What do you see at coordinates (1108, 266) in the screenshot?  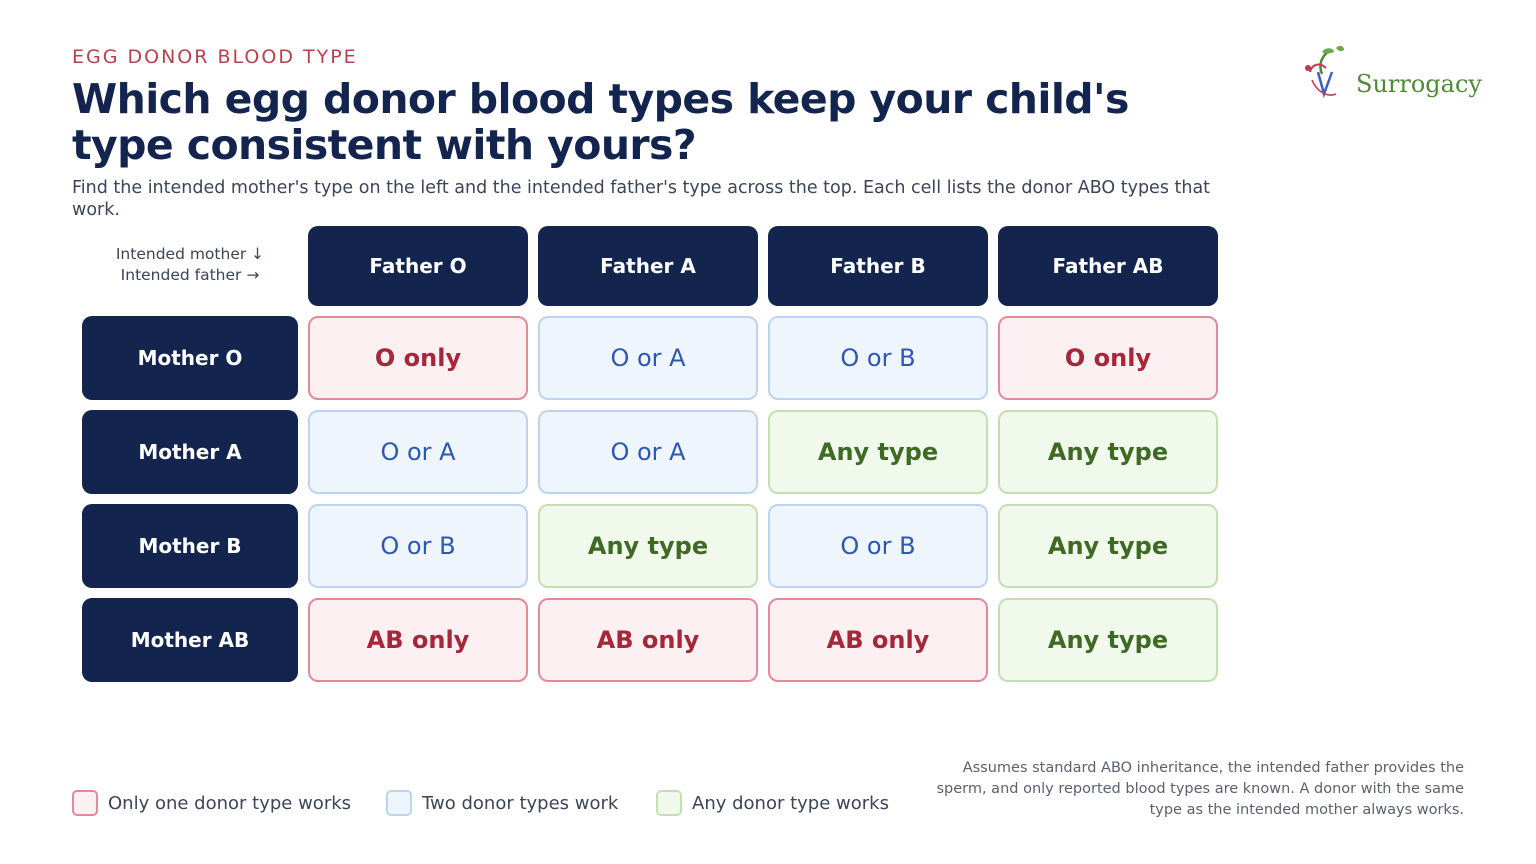 I see `column-header-father-ab: Father AB` at bounding box center [1108, 266].